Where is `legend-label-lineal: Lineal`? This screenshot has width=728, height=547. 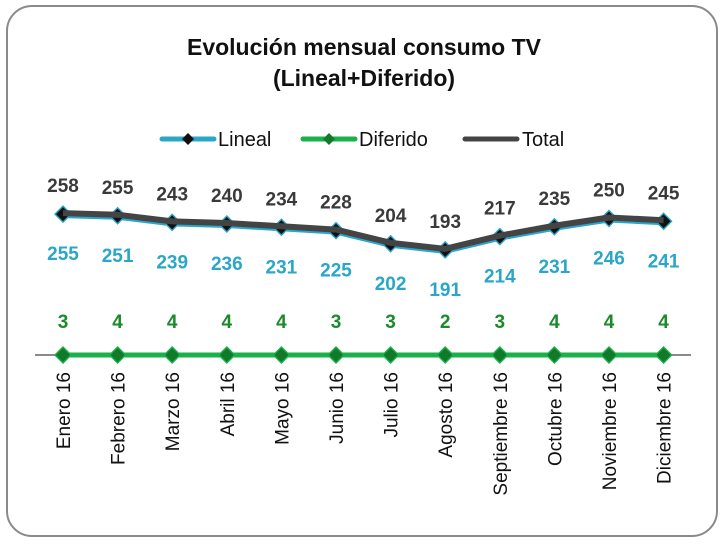
legend-label-lineal: Lineal is located at coordinates (244, 140).